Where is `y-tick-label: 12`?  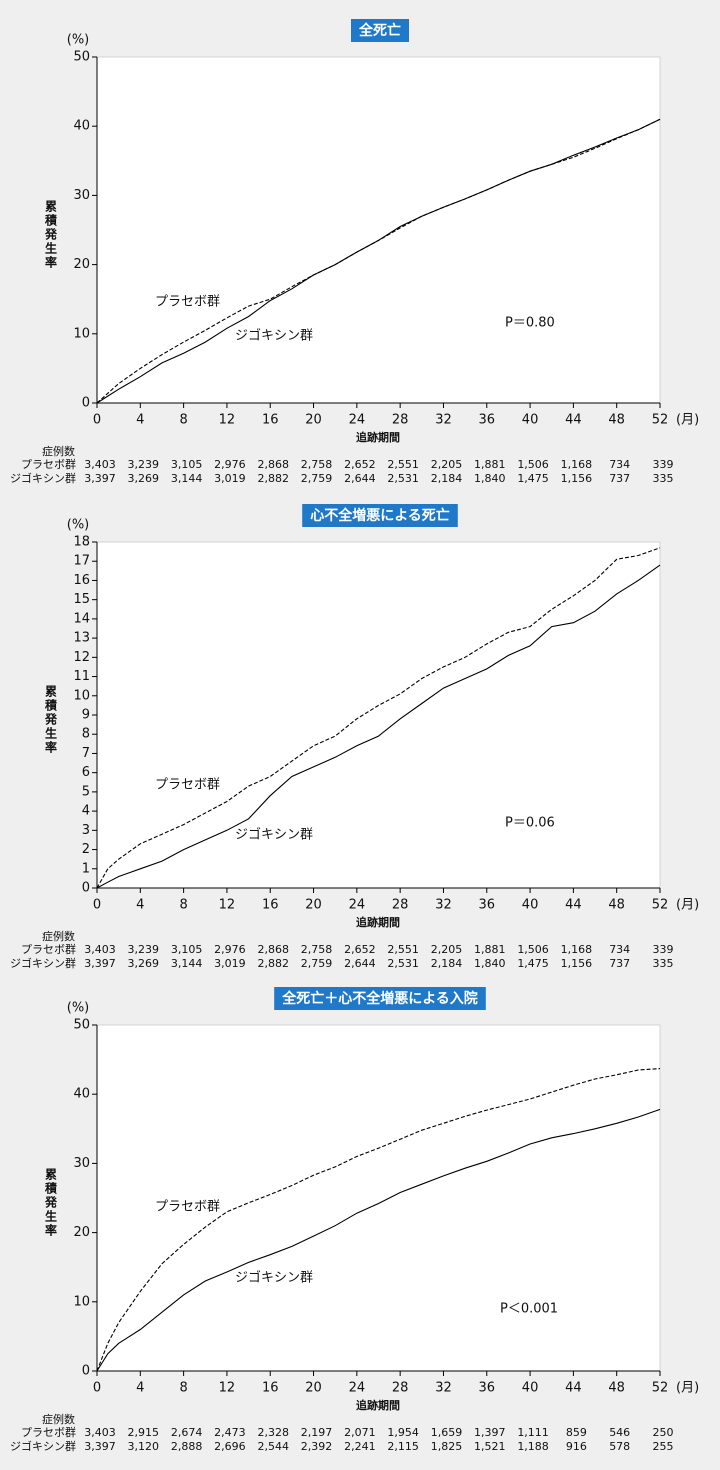
y-tick-label: 12 is located at coordinates (81, 657).